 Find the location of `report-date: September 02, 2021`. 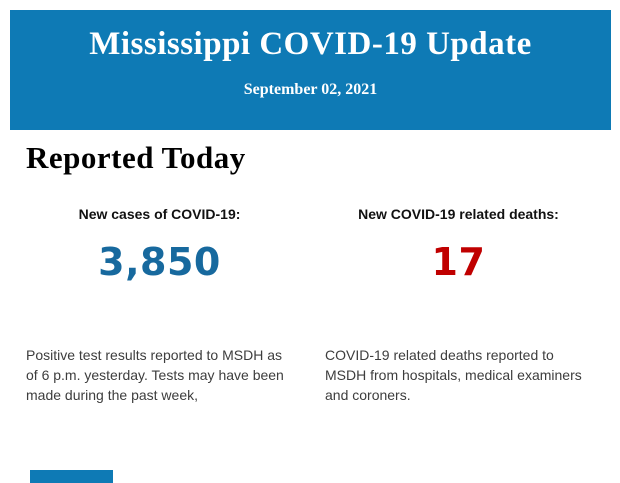

report-date: September 02, 2021 is located at coordinates (310, 89).